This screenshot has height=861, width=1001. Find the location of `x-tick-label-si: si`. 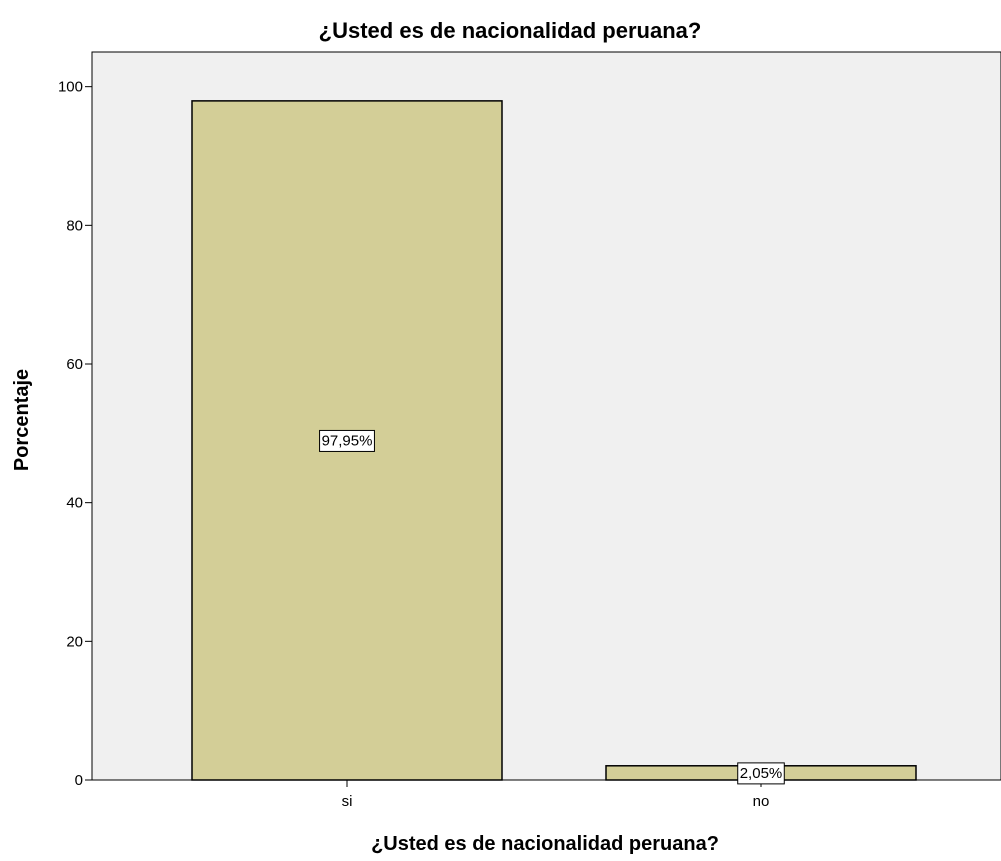

x-tick-label-si: si is located at coordinates (347, 801).